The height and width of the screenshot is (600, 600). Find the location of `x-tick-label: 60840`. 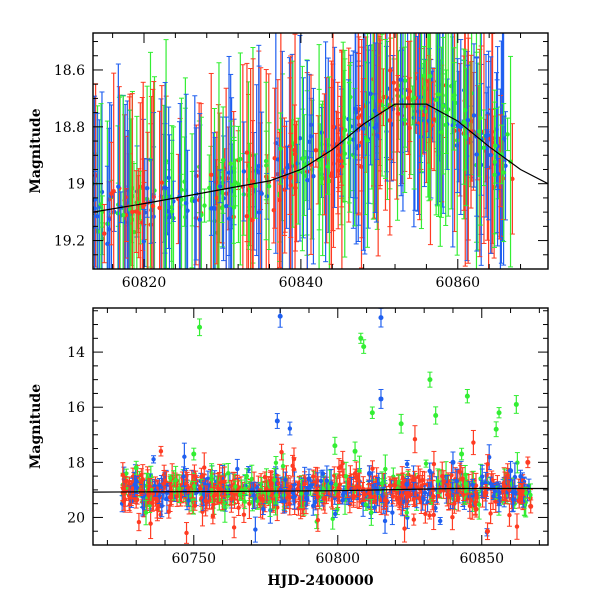

x-tick-label: 60840 is located at coordinates (301, 283).